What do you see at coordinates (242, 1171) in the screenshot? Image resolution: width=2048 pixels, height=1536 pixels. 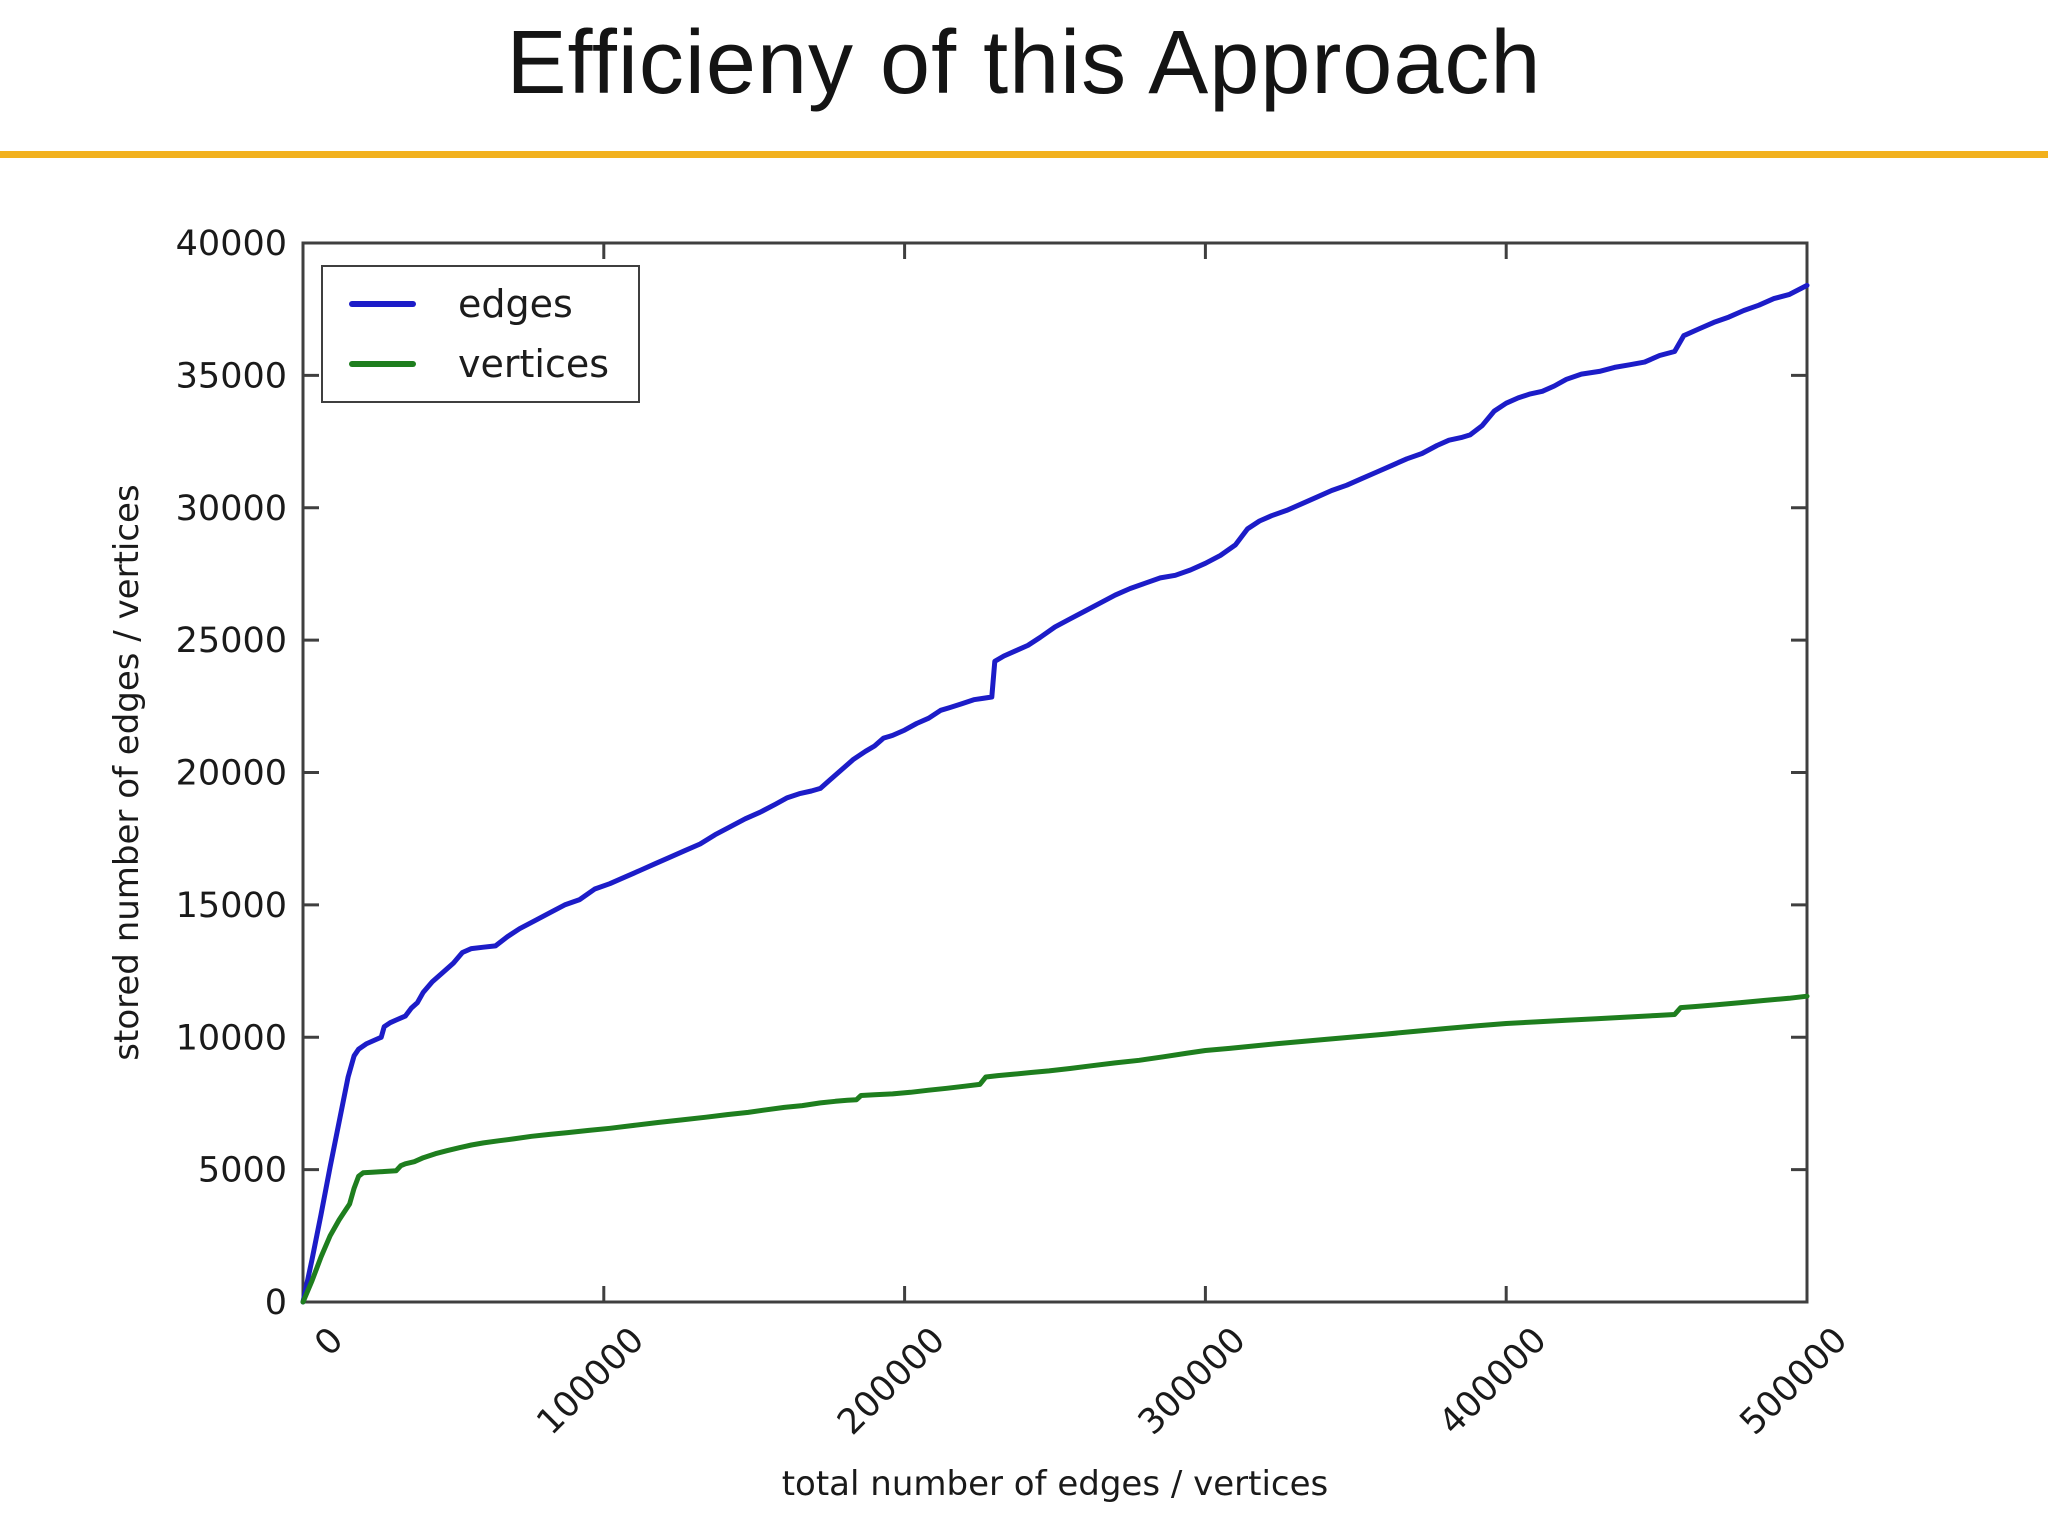 I see `y-tick-label: 5000` at bounding box center [242, 1171].